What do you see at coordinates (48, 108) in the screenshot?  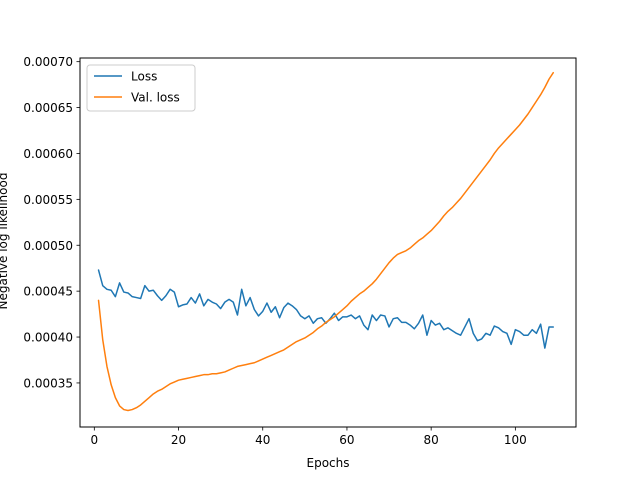 I see `y-tick-label: 0.00065` at bounding box center [48, 108].